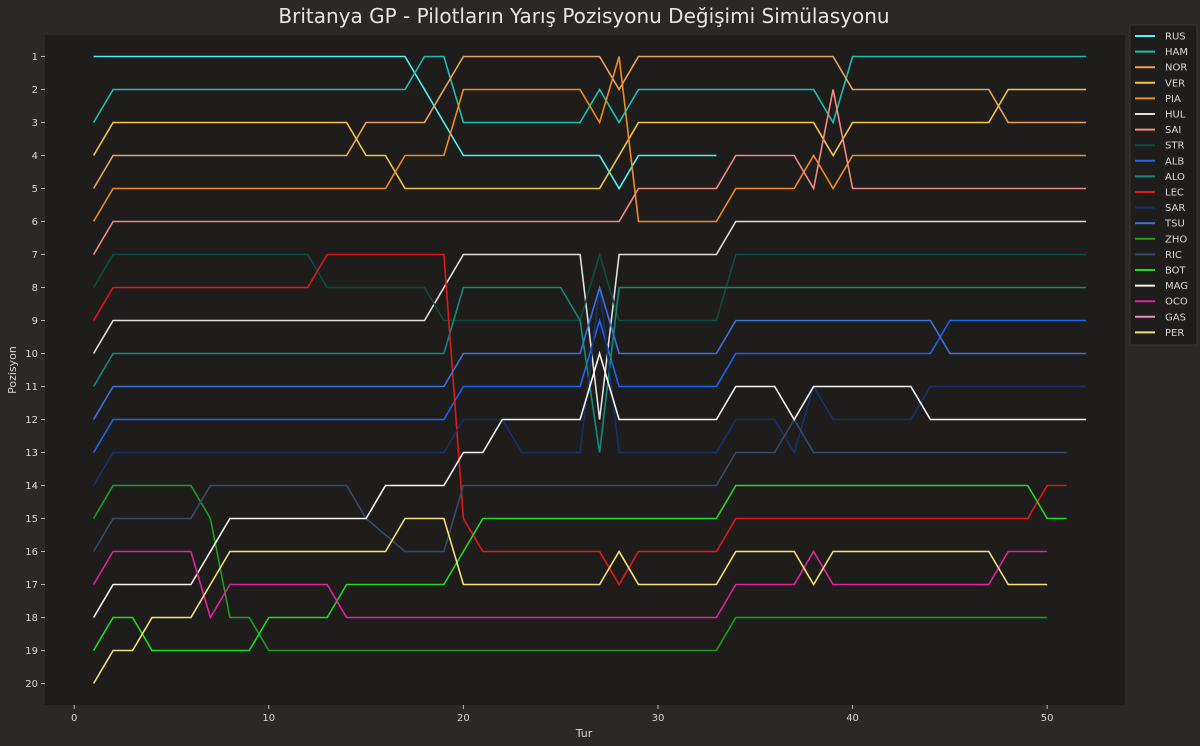 Image resolution: width=1200 pixels, height=746 pixels. Describe the element at coordinates (1174, 333) in the screenshot. I see `legend-label-per: PER` at that location.